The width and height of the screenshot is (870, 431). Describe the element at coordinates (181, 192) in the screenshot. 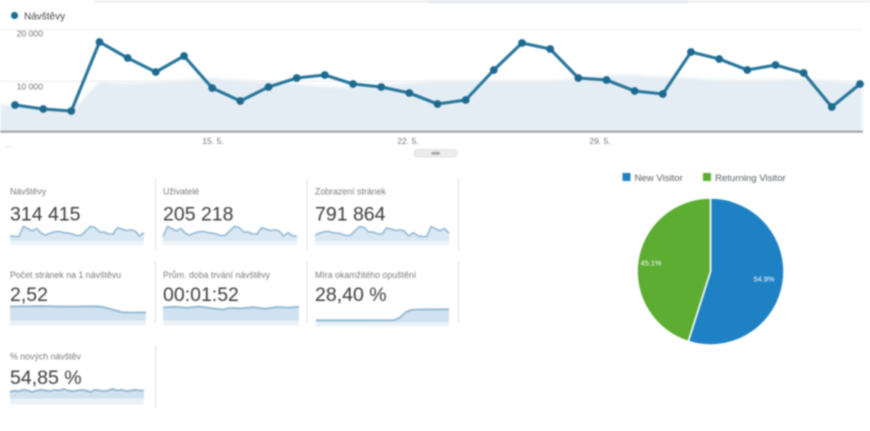

I see `svg-text: Uživatelé` at that location.